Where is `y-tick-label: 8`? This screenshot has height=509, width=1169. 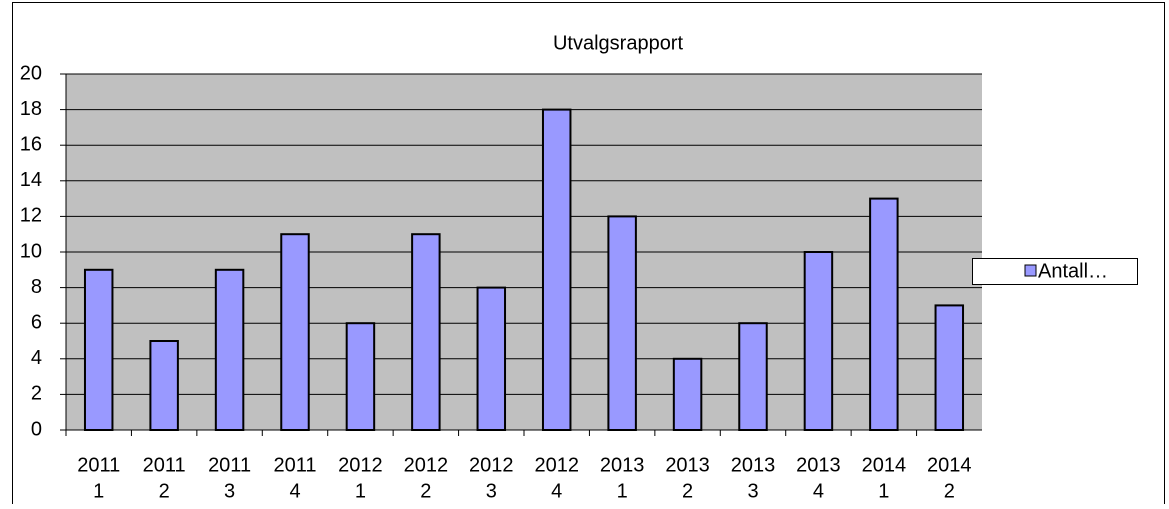 y-tick-label: 8 is located at coordinates (36, 287).